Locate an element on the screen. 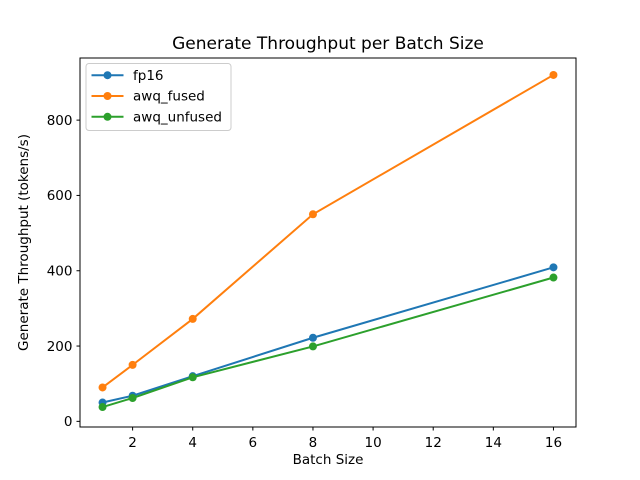 Image resolution: width=640 pixels, height=480 pixels. x-tick-label: 12 is located at coordinates (433, 443).